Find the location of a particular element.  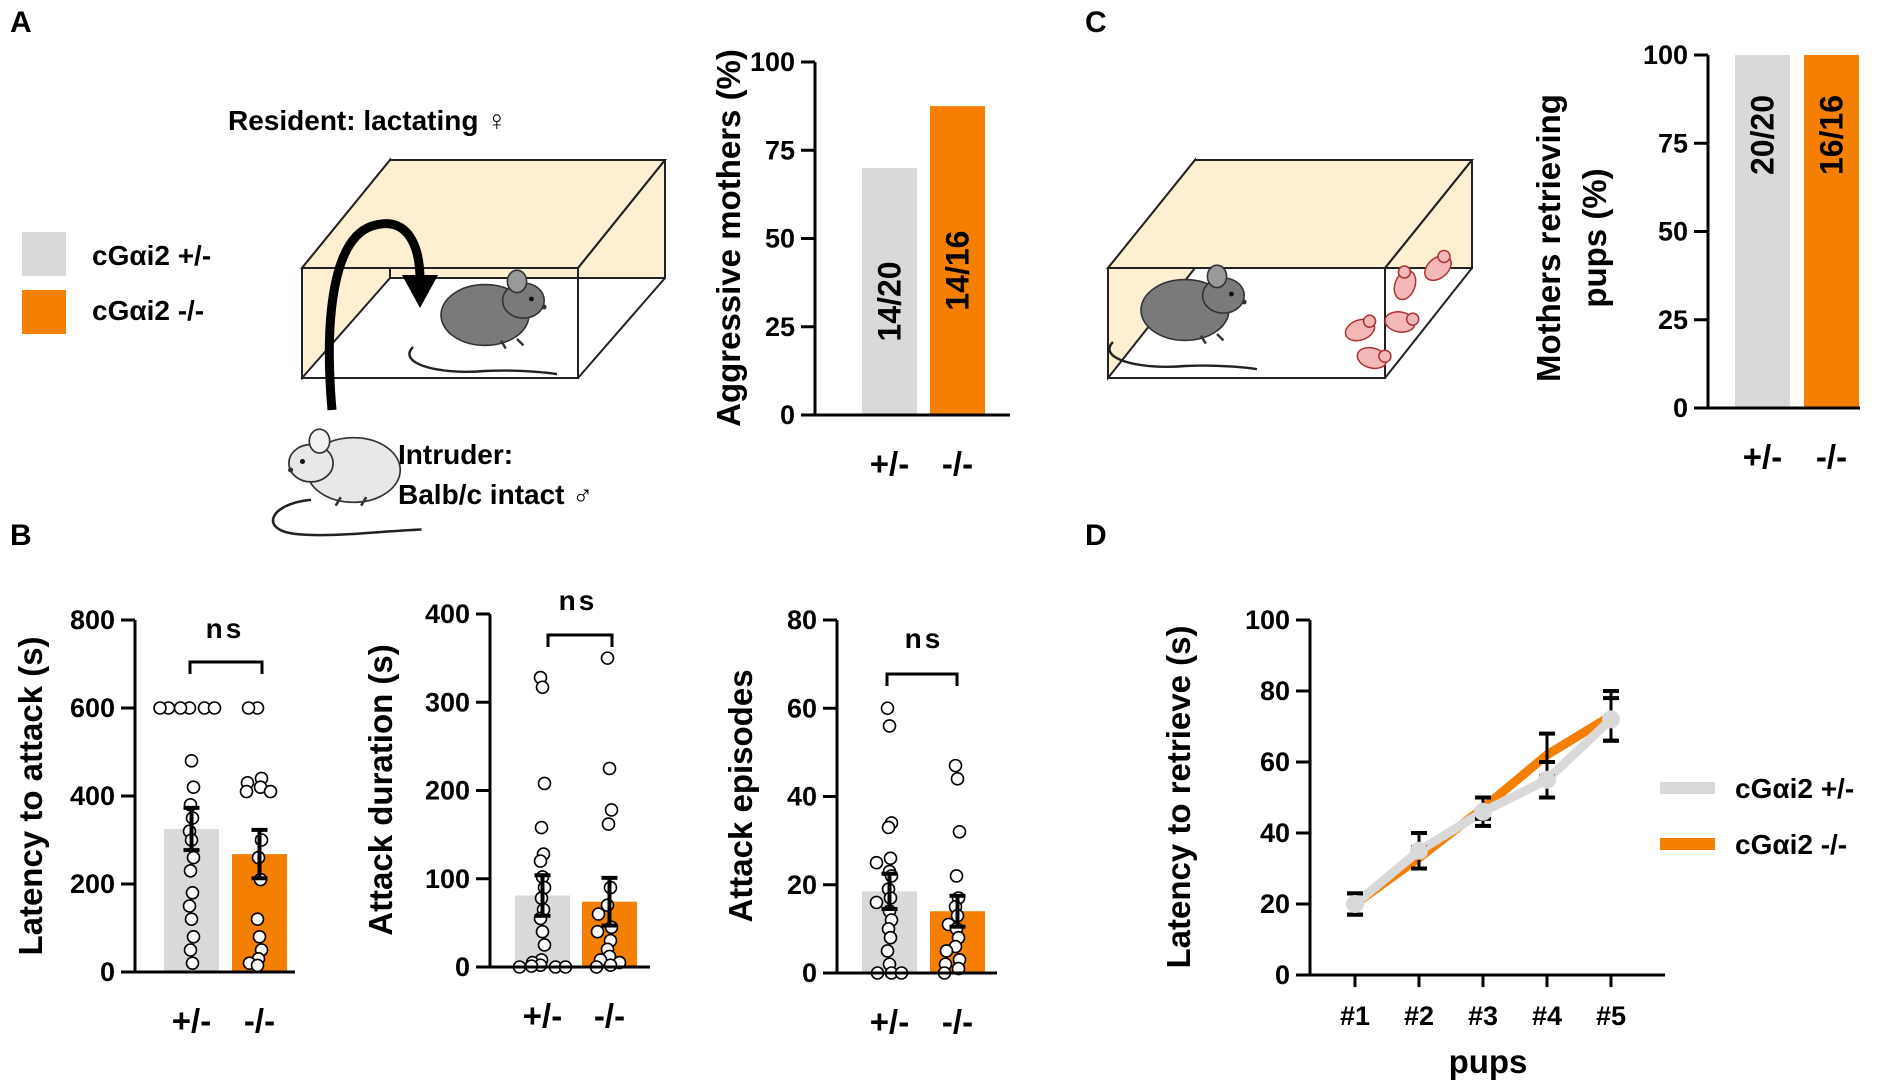

bar-data-label: 14/20 is located at coordinates (890, 301).